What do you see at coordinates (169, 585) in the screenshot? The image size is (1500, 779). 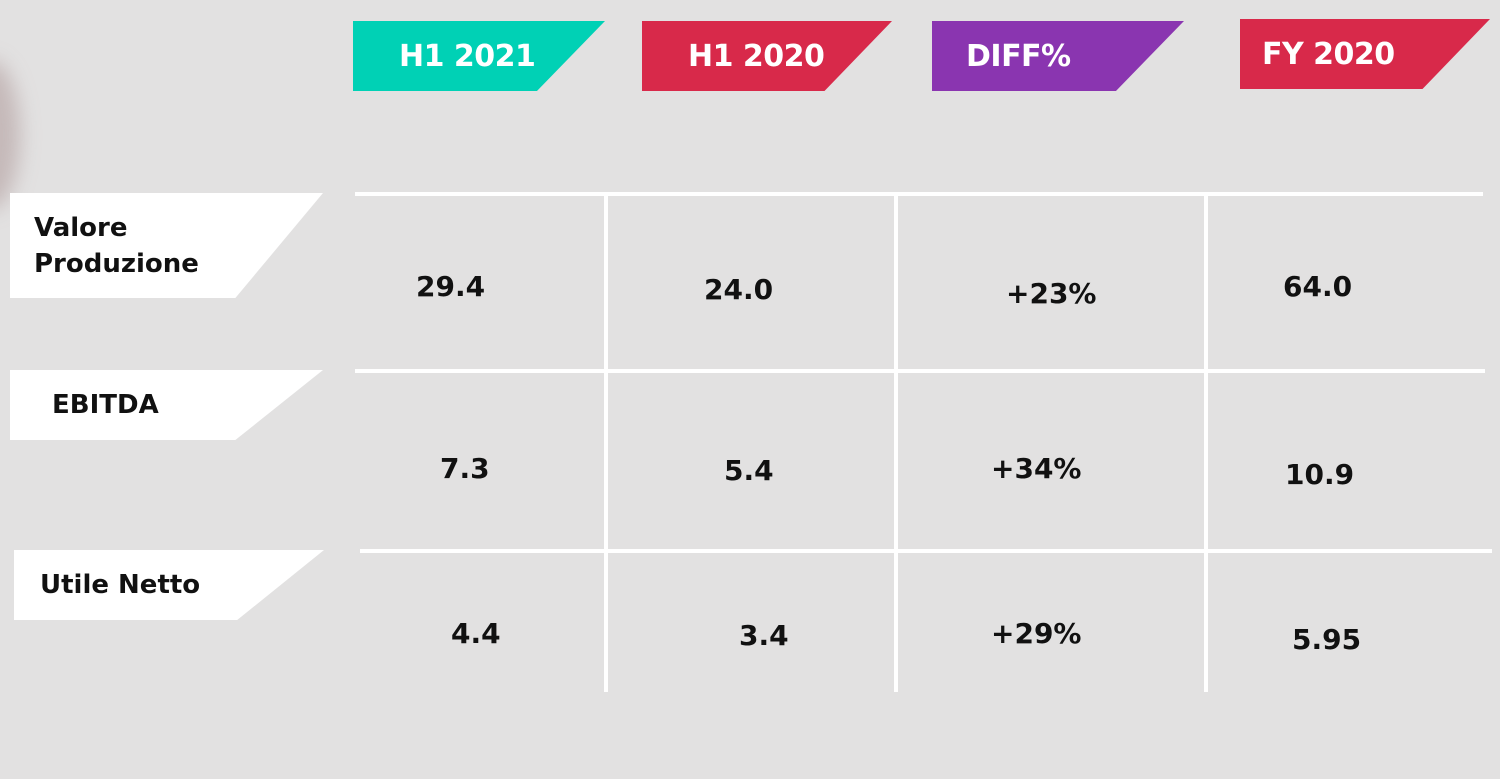 I see `row-header-utile-netto: Utile Netto` at bounding box center [169, 585].